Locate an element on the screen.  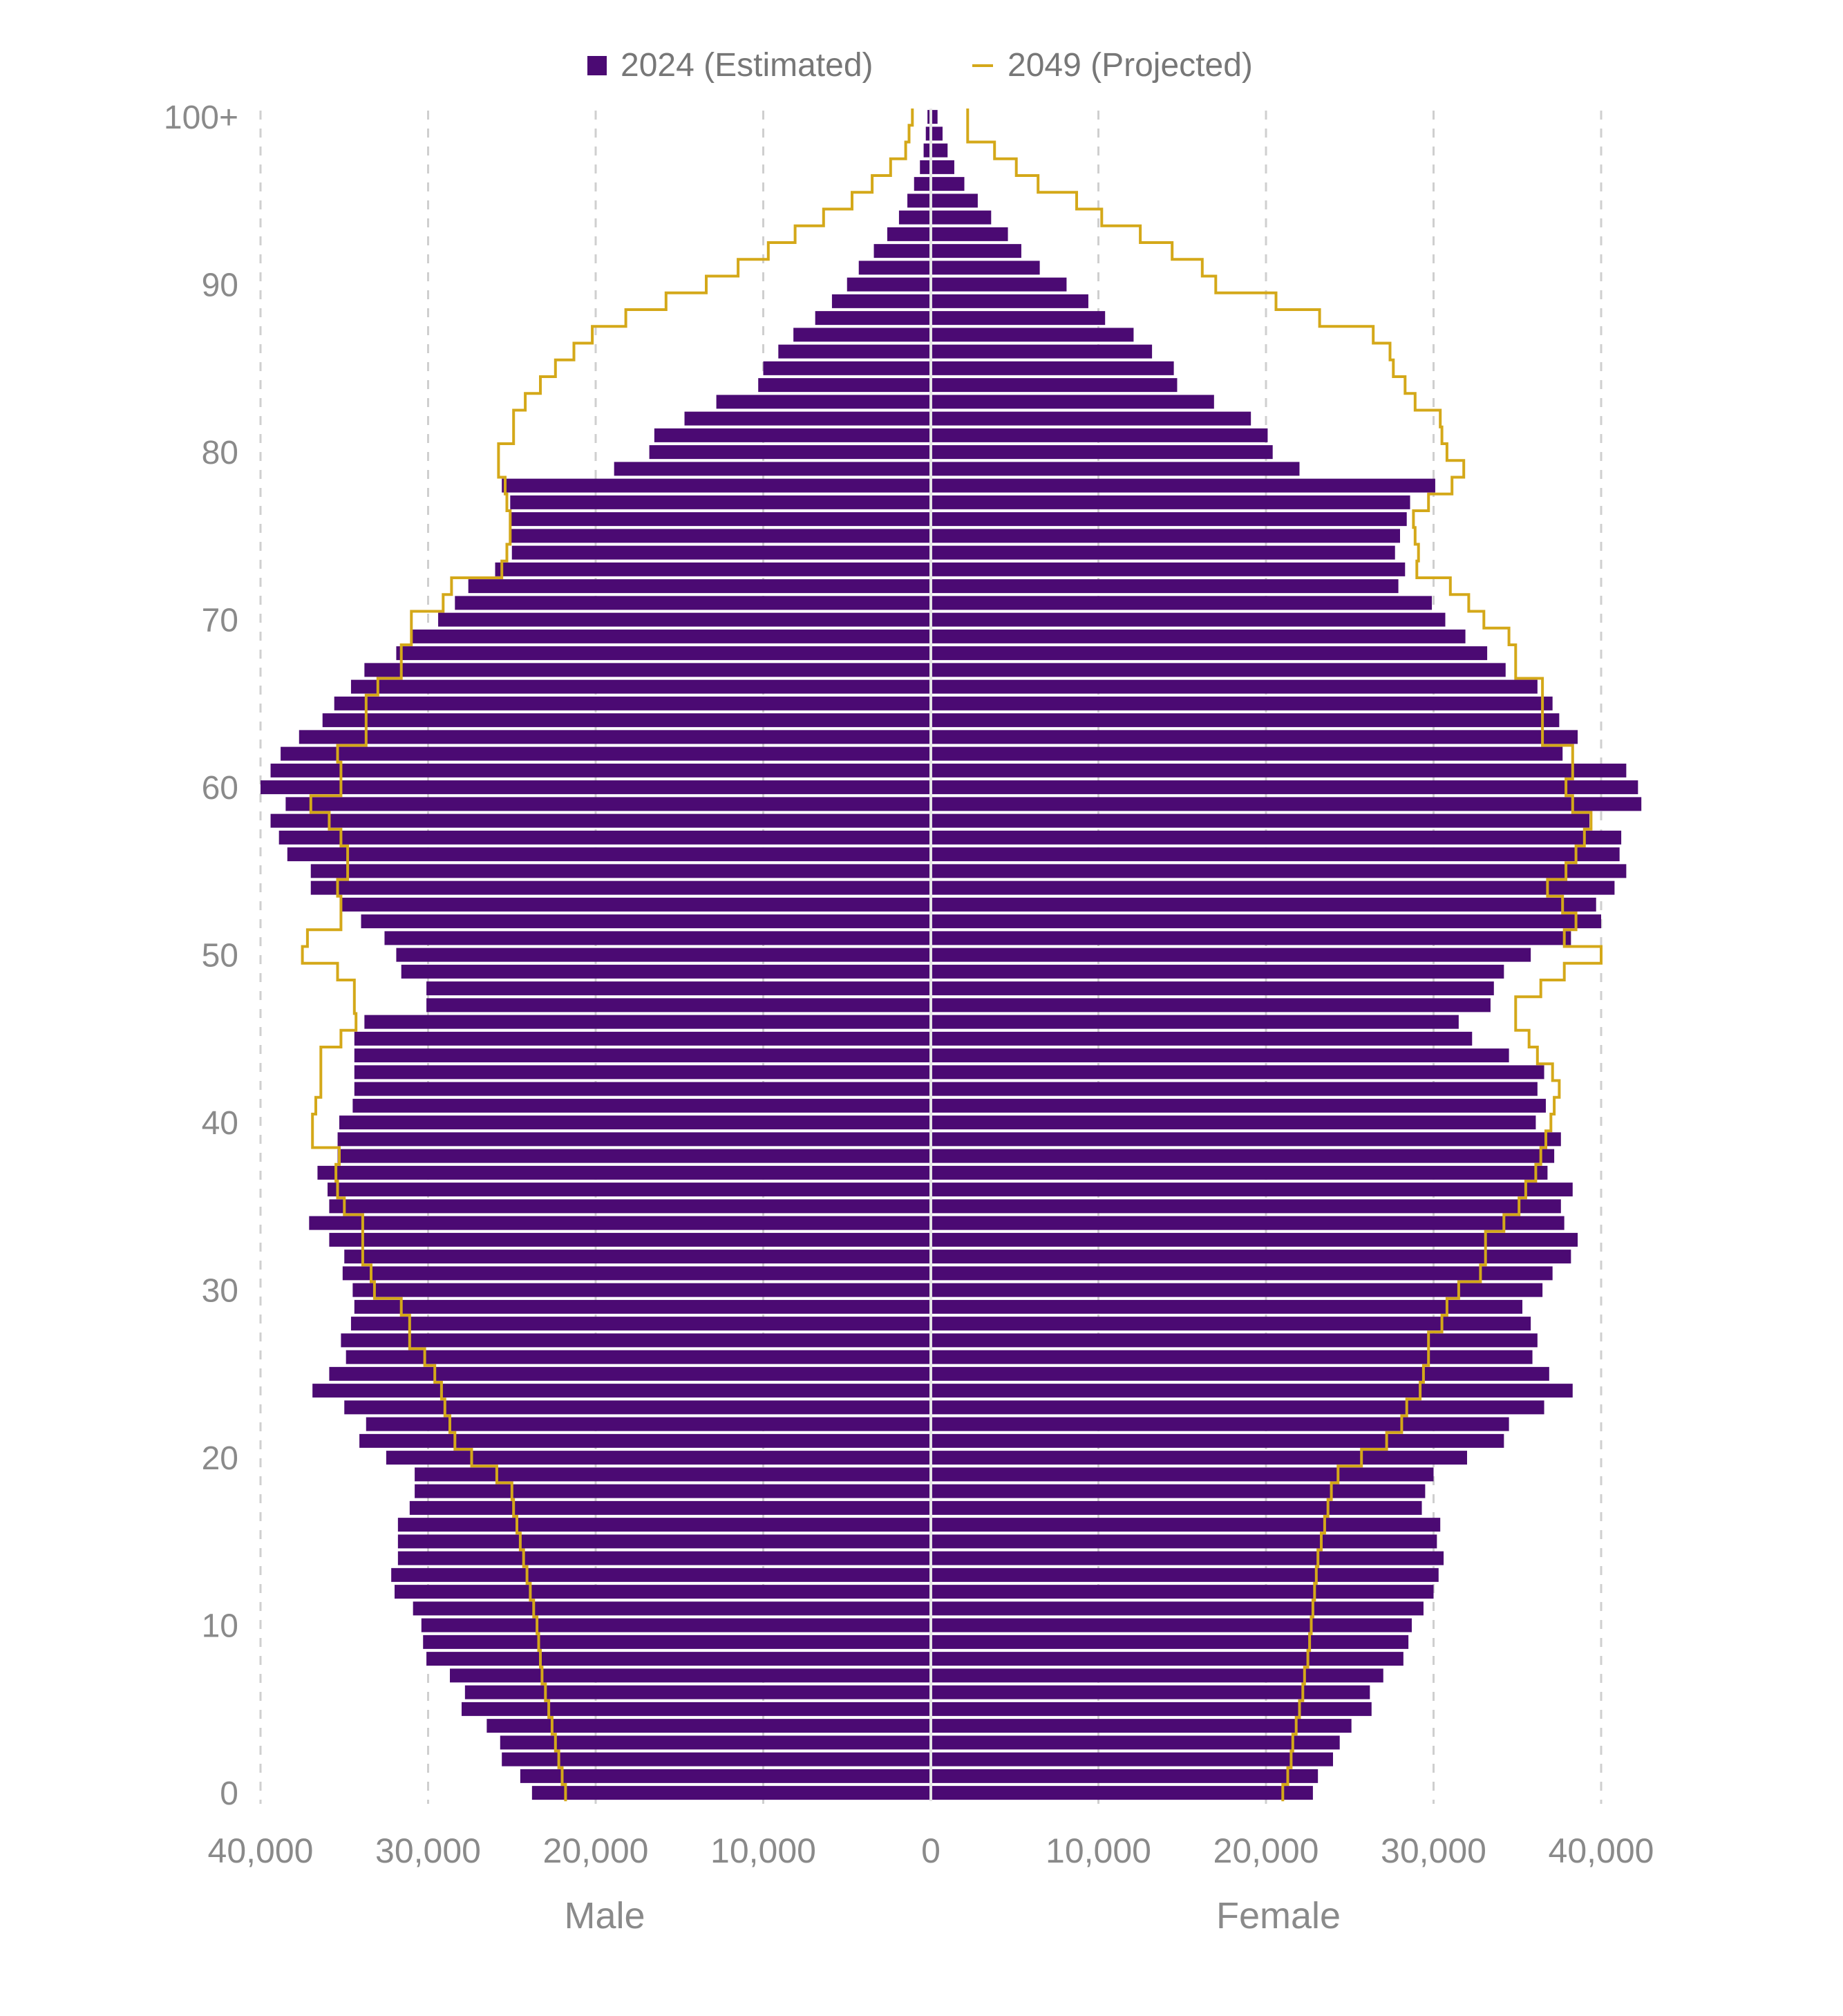
y-tick-label: 80 is located at coordinates (220, 453).